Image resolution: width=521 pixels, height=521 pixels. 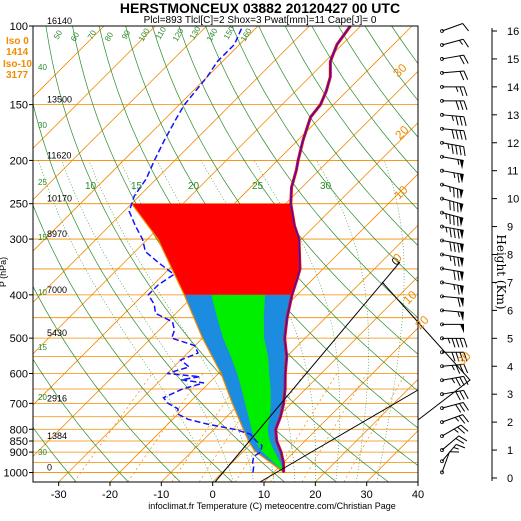 I want to click on height-tick-label: 0, so click(x=510, y=479).